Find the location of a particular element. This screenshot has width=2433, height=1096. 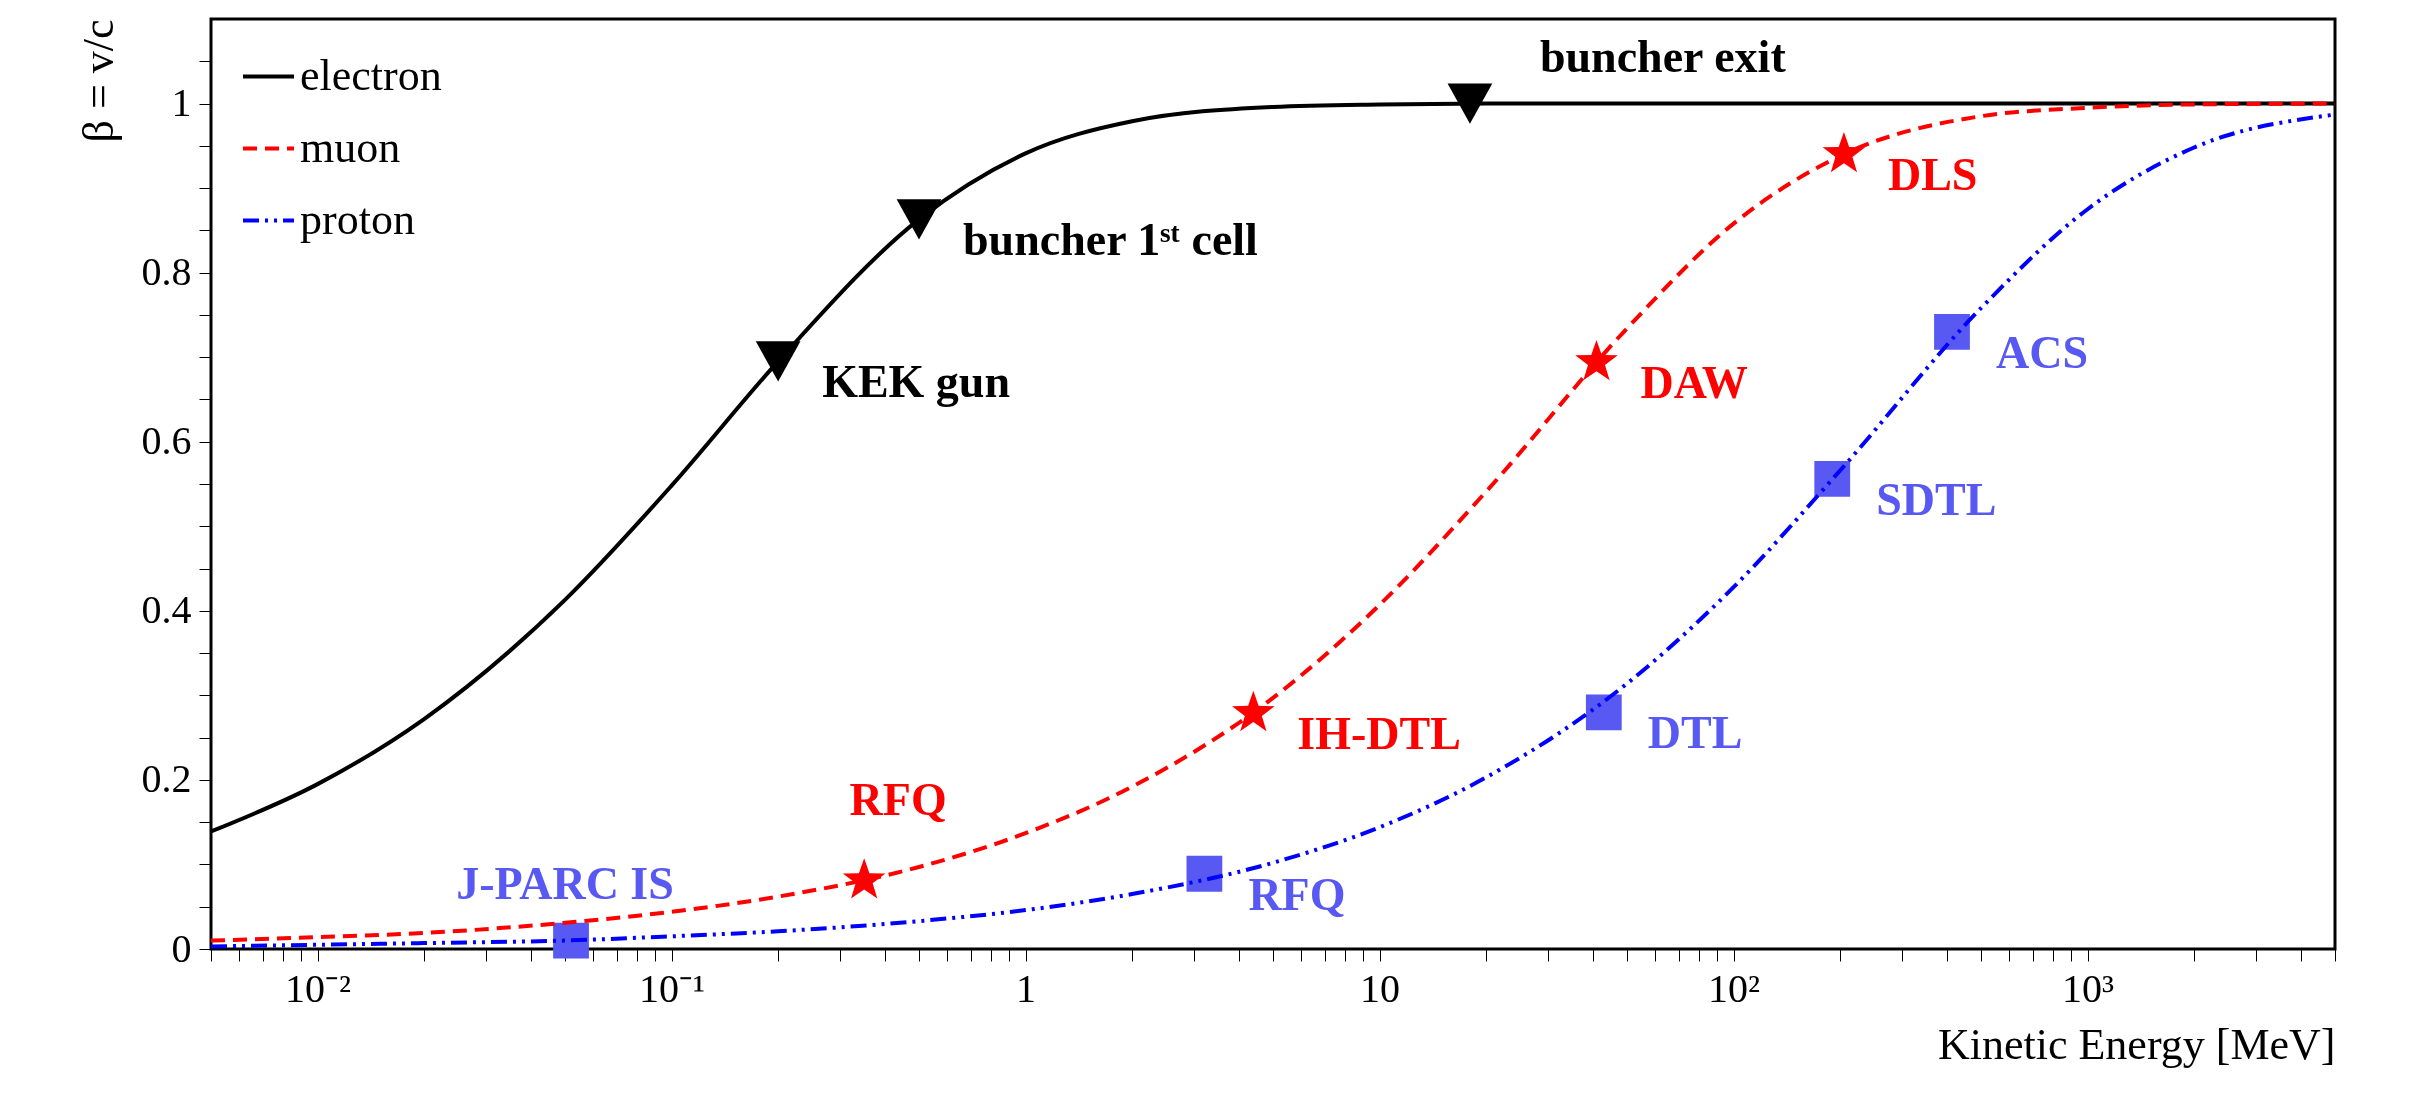

y-tick-label: 0 is located at coordinates (181, 948).